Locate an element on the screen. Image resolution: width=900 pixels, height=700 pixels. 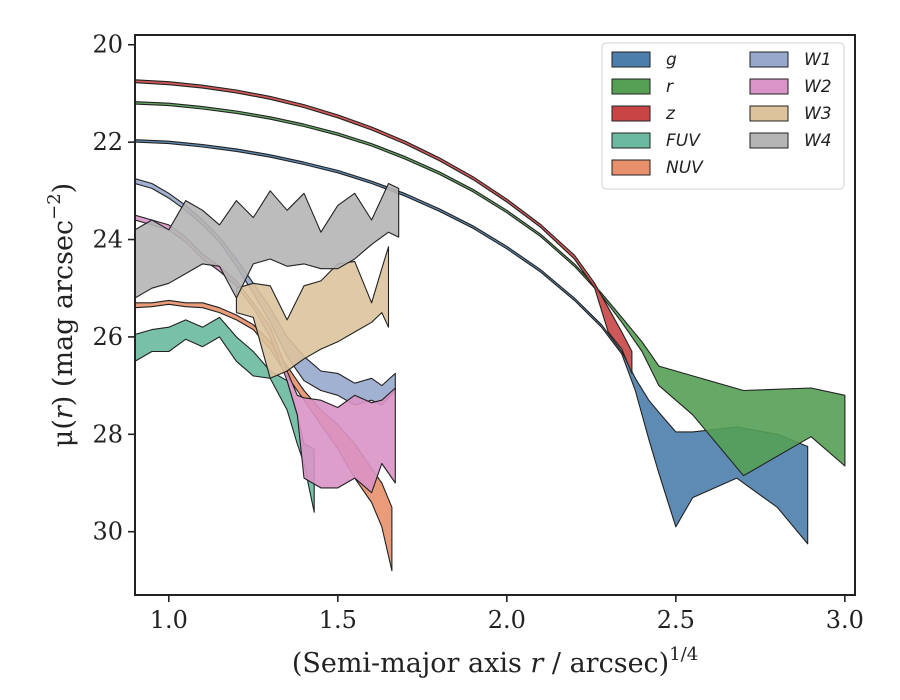
legend-label-r: r is located at coordinates (670, 87).